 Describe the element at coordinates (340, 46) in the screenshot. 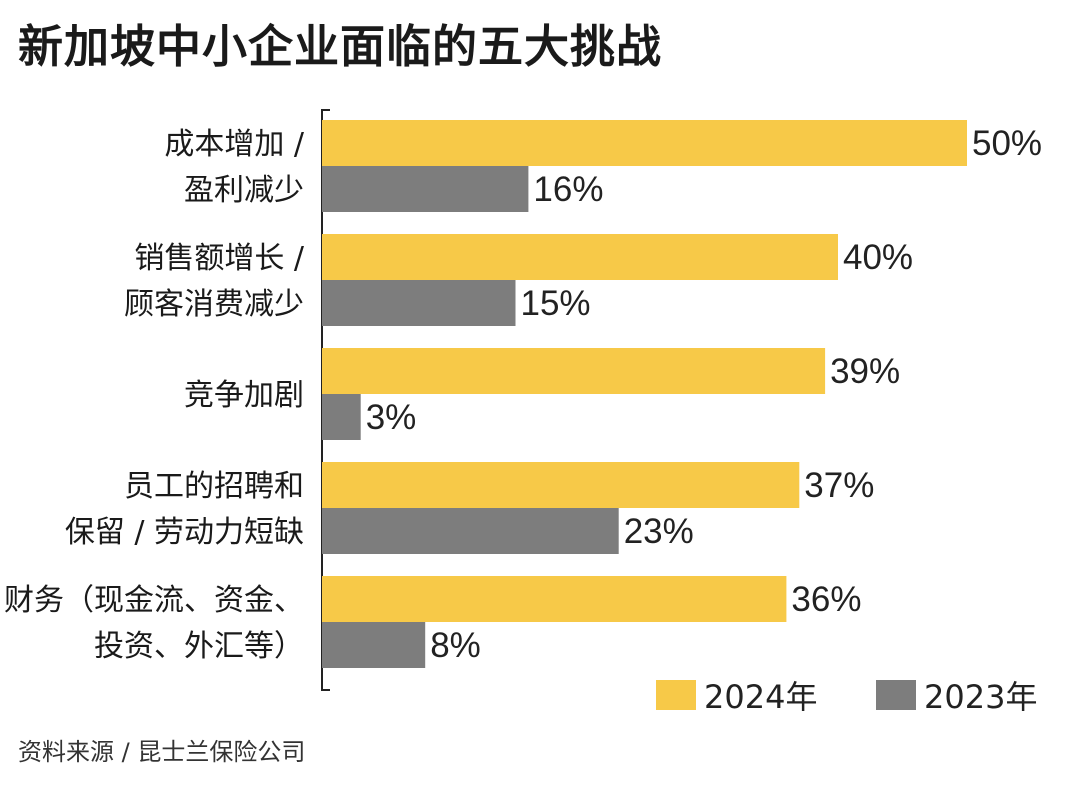

I see `chart-title: 新加坡中小企业面临的五大挑战` at that location.